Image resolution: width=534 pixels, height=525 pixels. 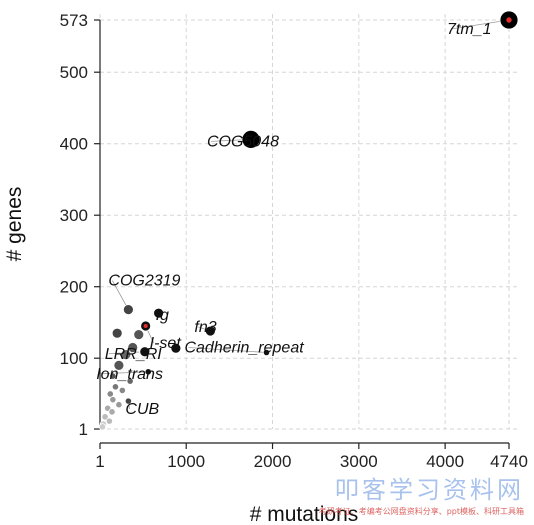 I want to click on watermark-subtitle: 考研考证、考编考公网盘资料分享、ppt模板、科研工具箱, so click(x=421, y=511).